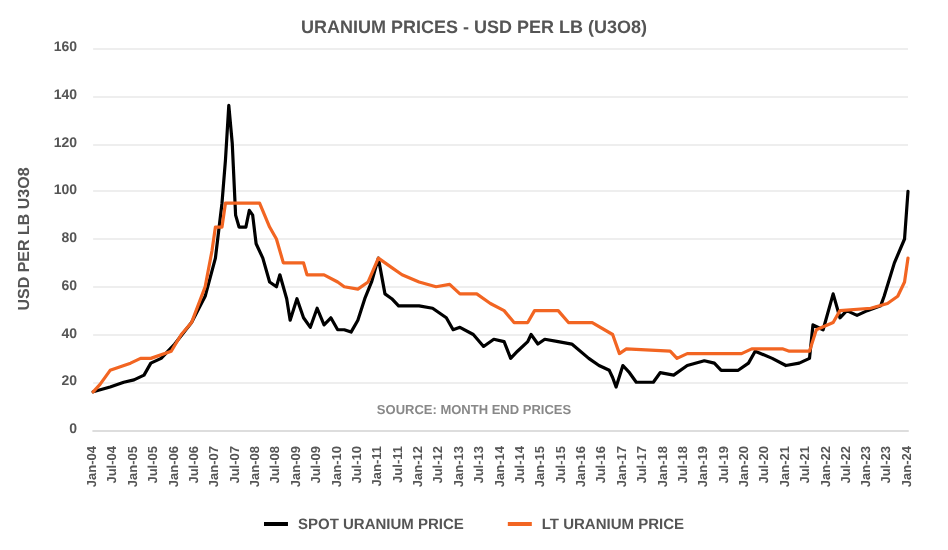 The width and height of the screenshot is (948, 550). Describe the element at coordinates (474, 27) in the screenshot. I see `chart-title: URANIUM PRICES - USD PER LB (U3O8)` at that location.